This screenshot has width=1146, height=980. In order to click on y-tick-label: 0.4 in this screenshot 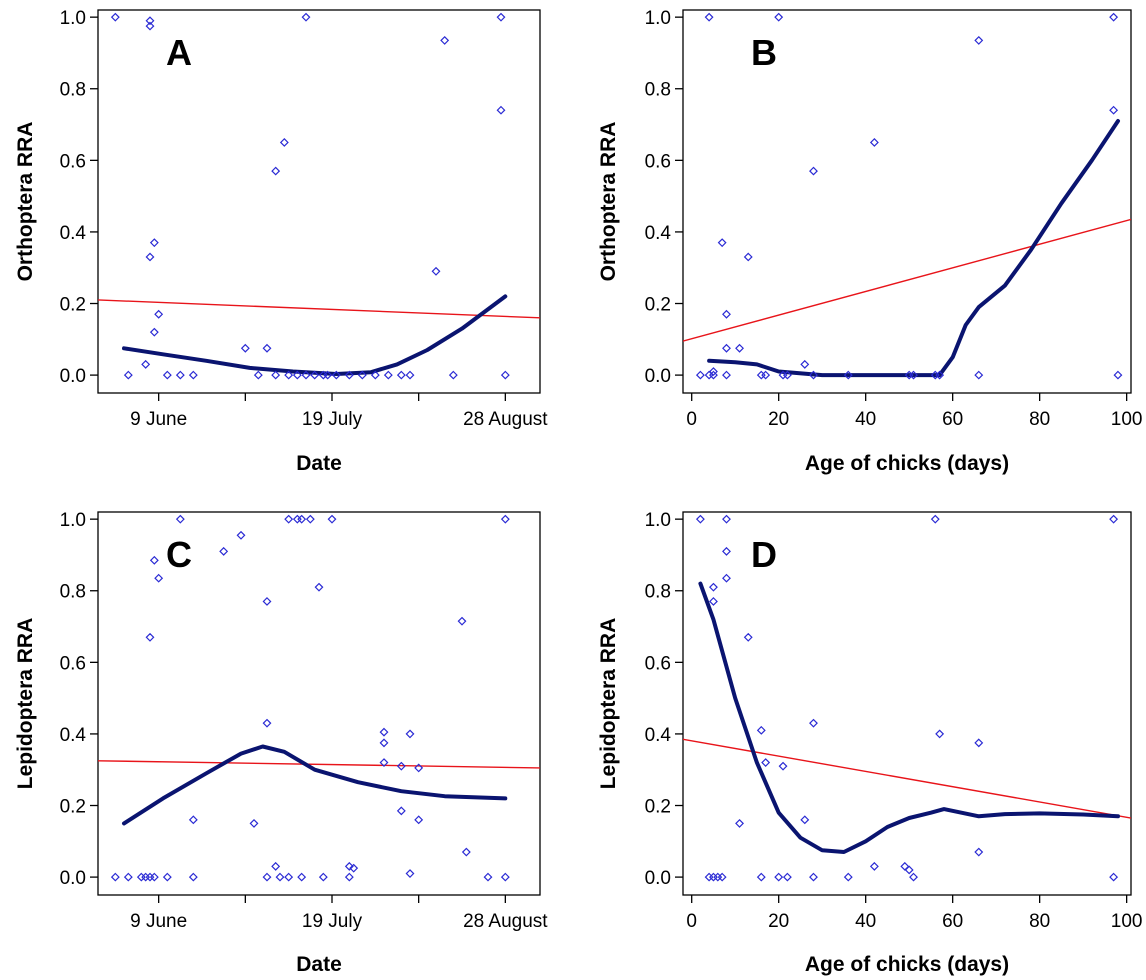, I will do `click(73, 735)`.